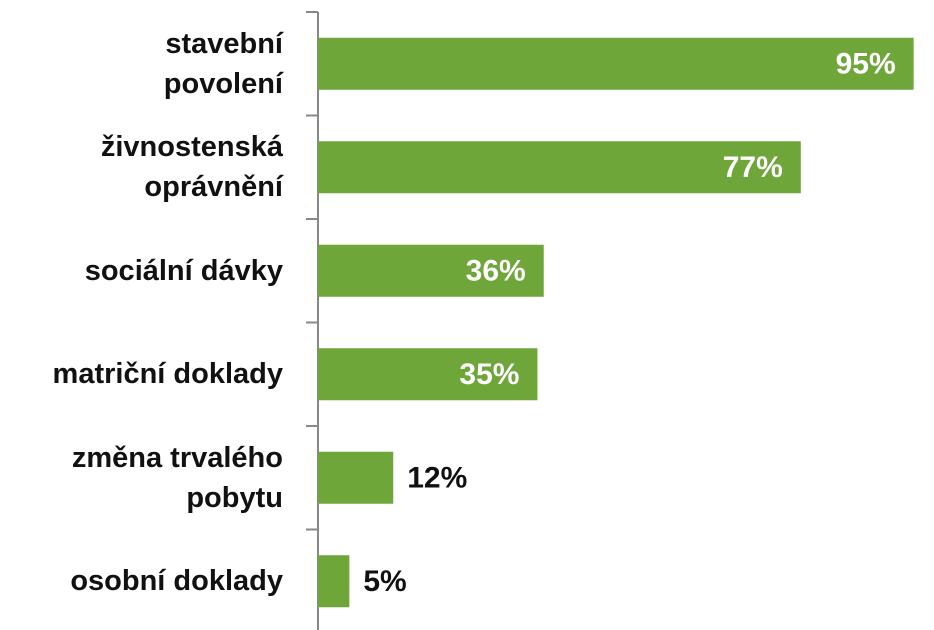 The image size is (934, 630). I want to click on value-label: 35%, so click(489, 374).